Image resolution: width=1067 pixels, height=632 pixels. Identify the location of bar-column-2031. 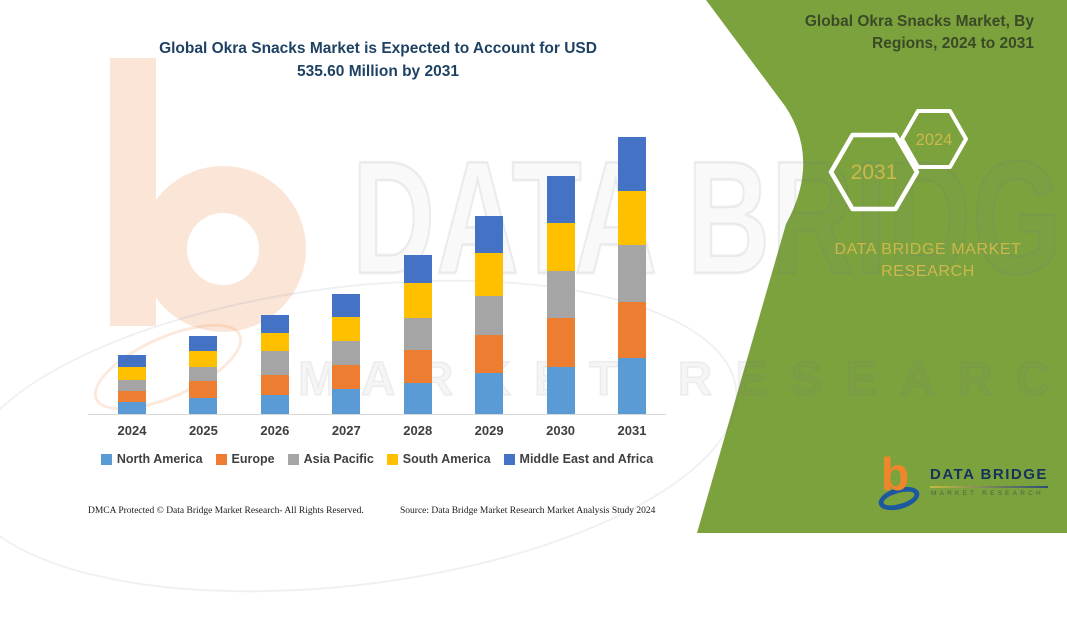
(632, 275).